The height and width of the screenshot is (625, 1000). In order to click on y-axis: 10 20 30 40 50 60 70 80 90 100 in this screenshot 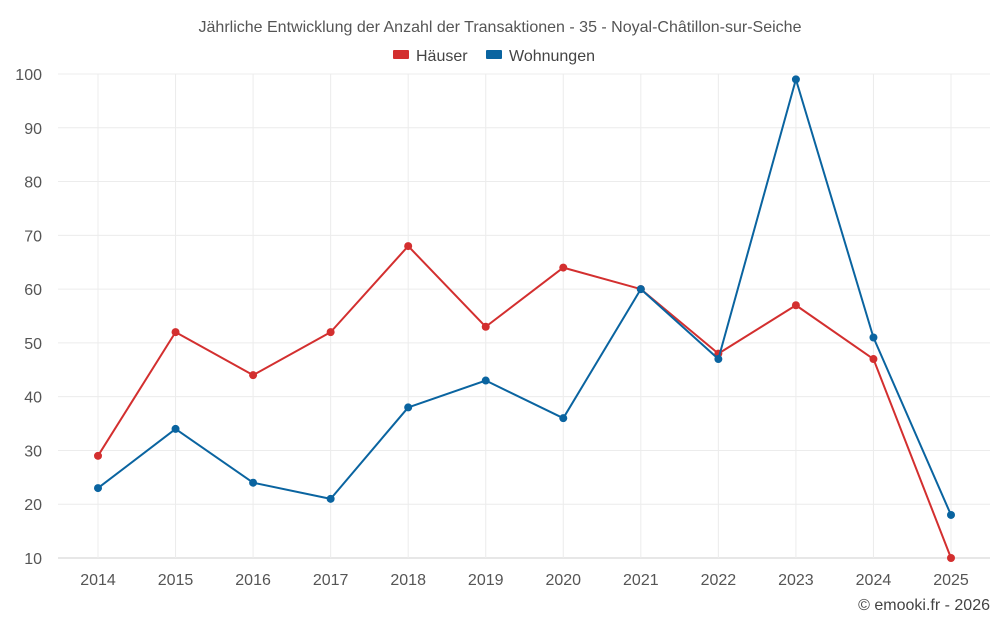, I will do `click(28, 317)`.